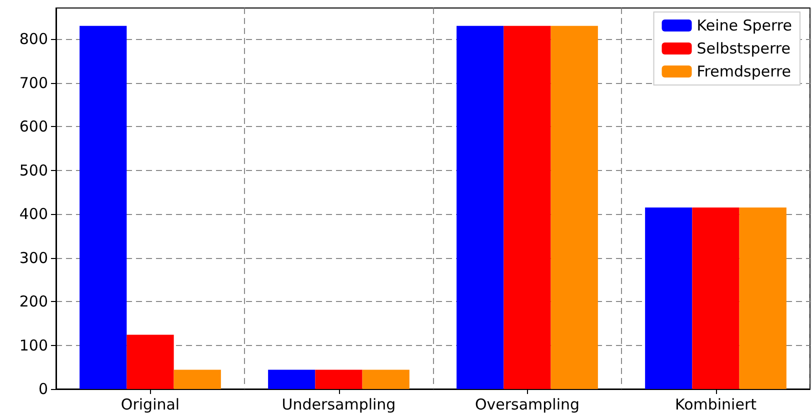 Image resolution: width=812 pixels, height=417 pixels. Describe the element at coordinates (744, 71) in the screenshot. I see `legend-label: Fremdsperre` at that location.